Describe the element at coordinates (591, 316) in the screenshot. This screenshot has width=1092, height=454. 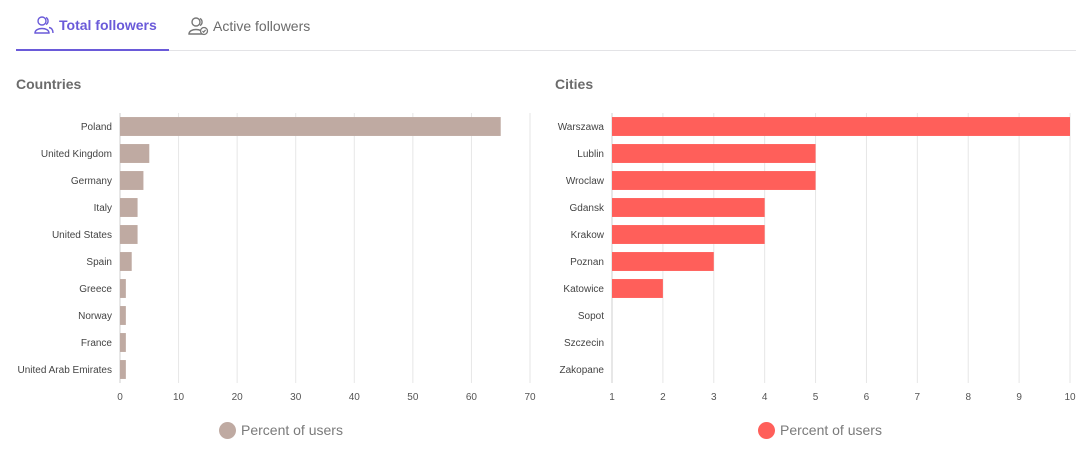
I see `city-label: Sopot` at that location.